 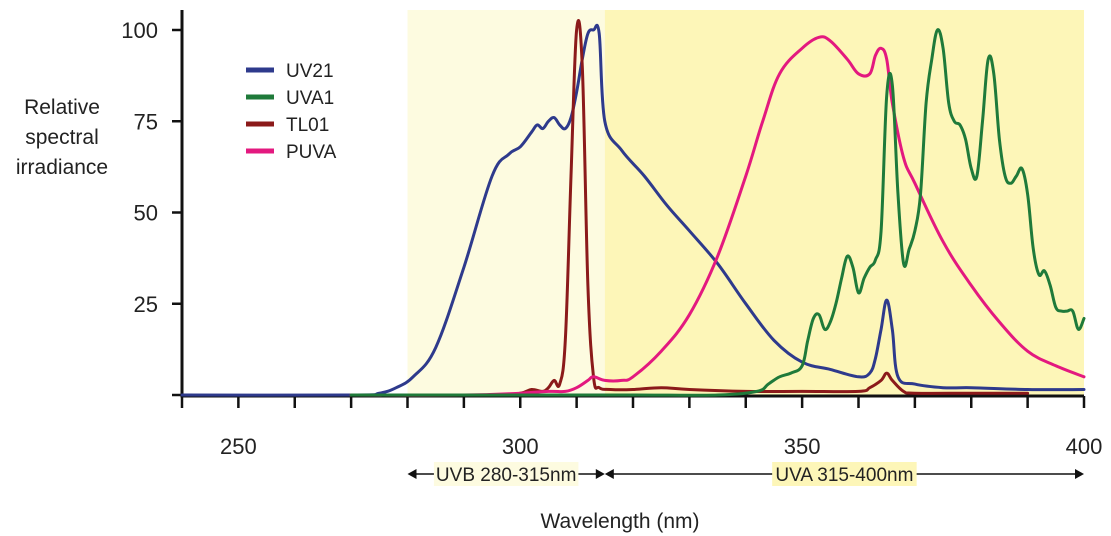 What do you see at coordinates (520, 446) in the screenshot?
I see `x-tick-label: 300` at bounding box center [520, 446].